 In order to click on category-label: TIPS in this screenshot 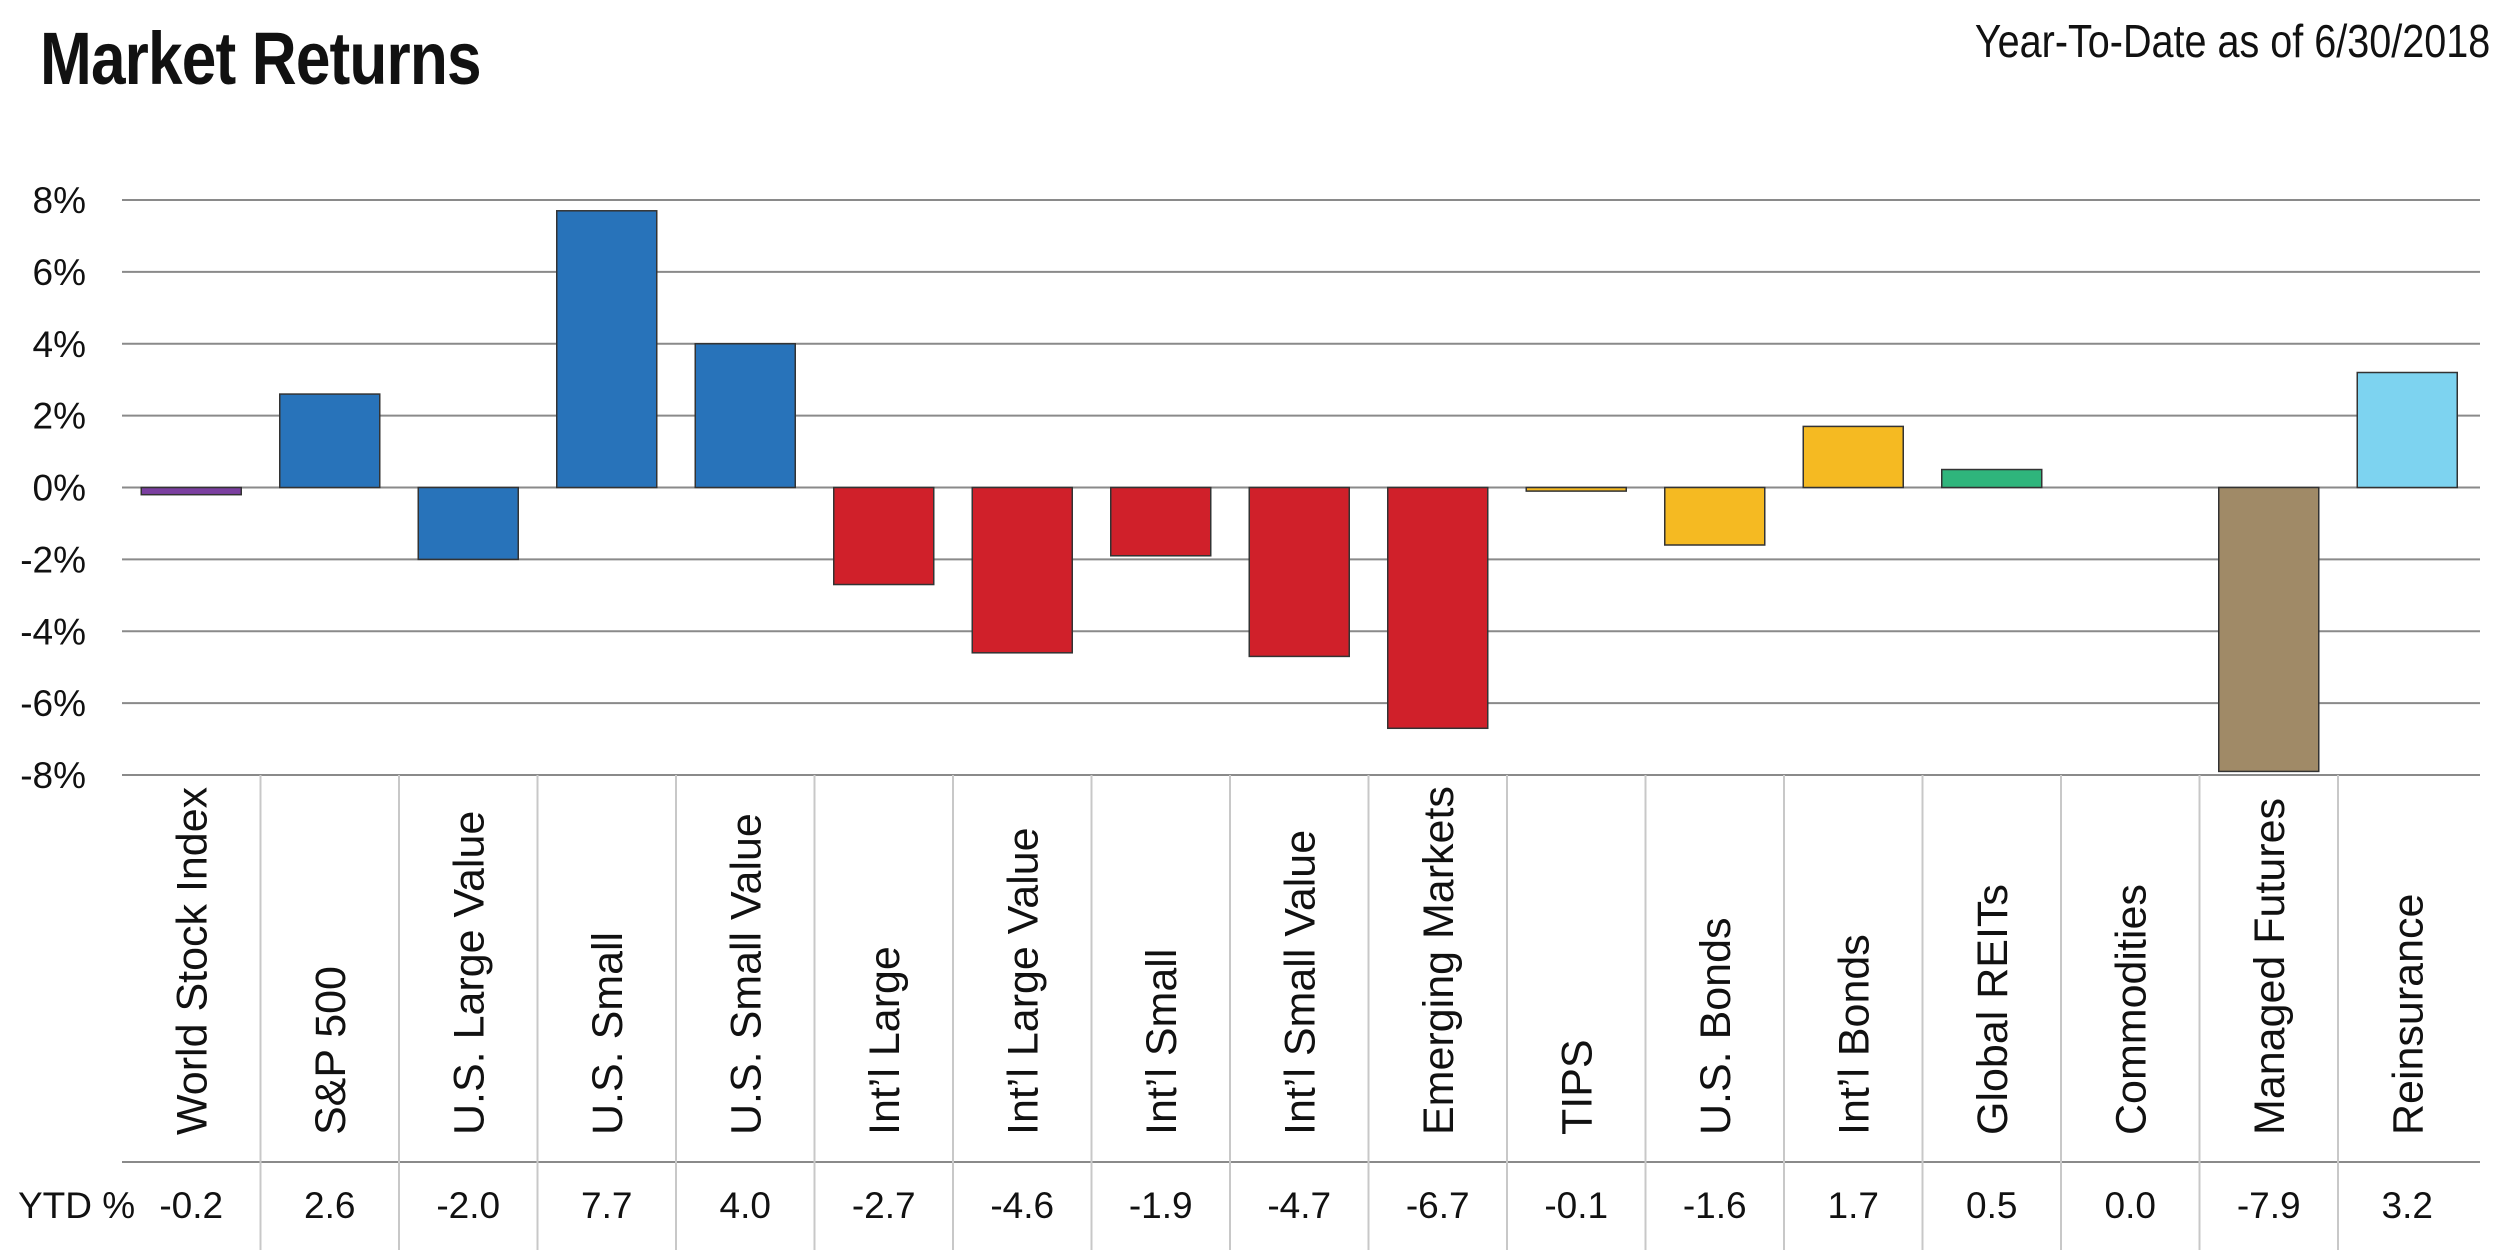, I will do `click(1577, 1087)`.